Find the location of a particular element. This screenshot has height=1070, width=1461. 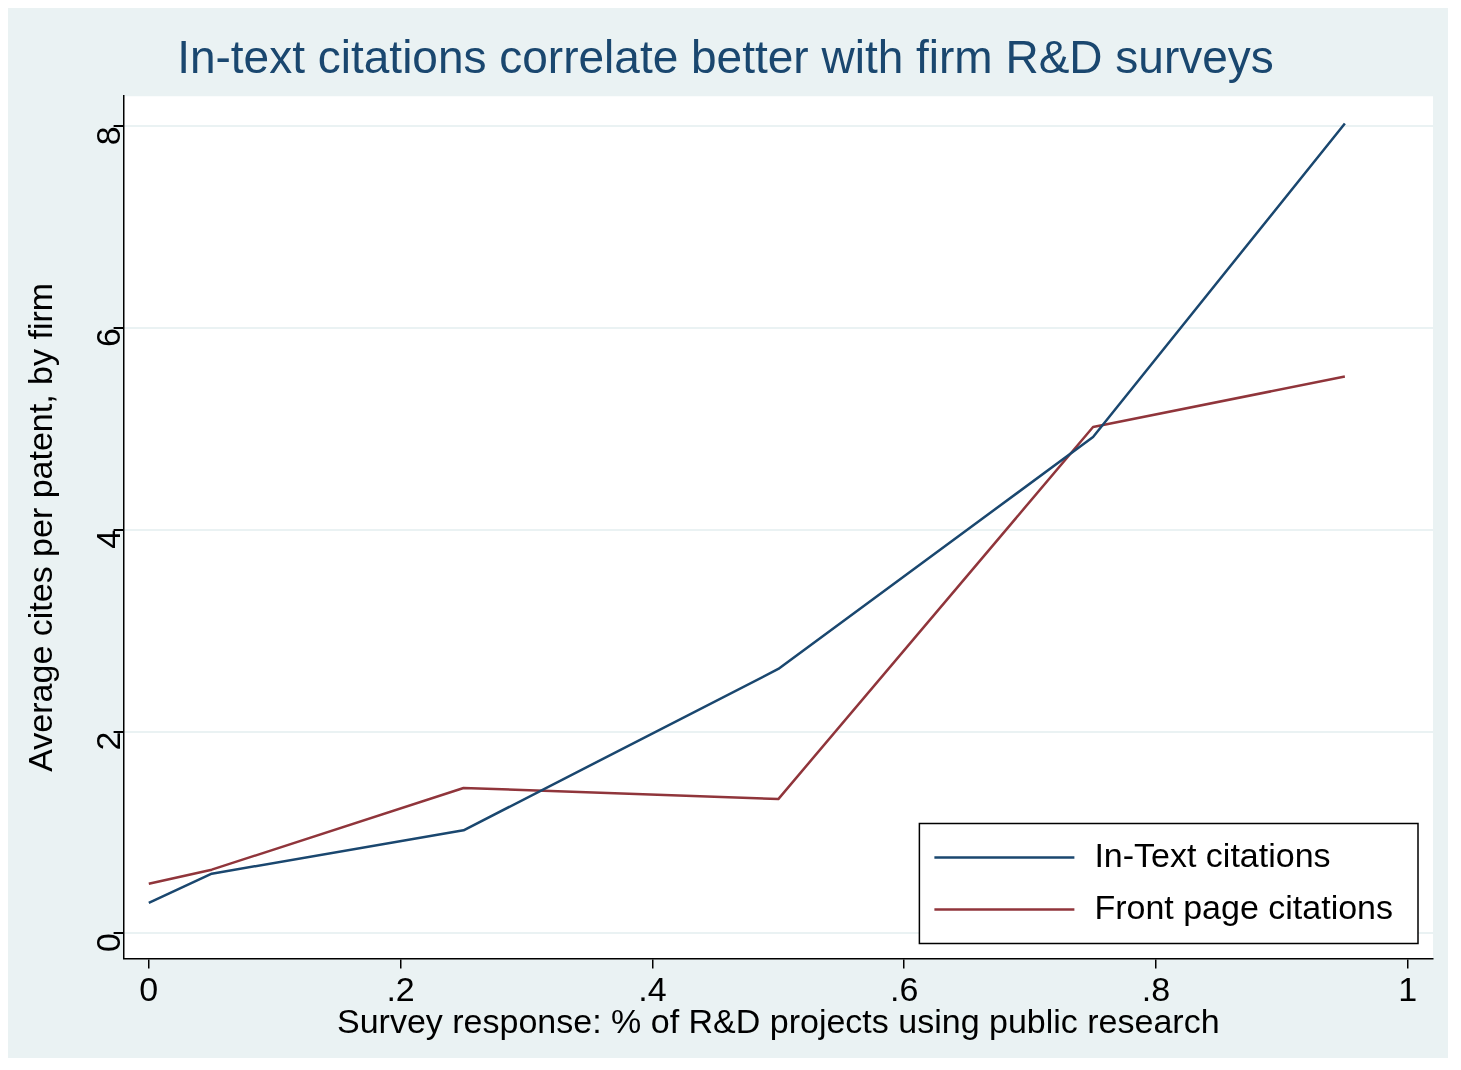

legend-label: In-Text citations is located at coordinates (1212, 854).